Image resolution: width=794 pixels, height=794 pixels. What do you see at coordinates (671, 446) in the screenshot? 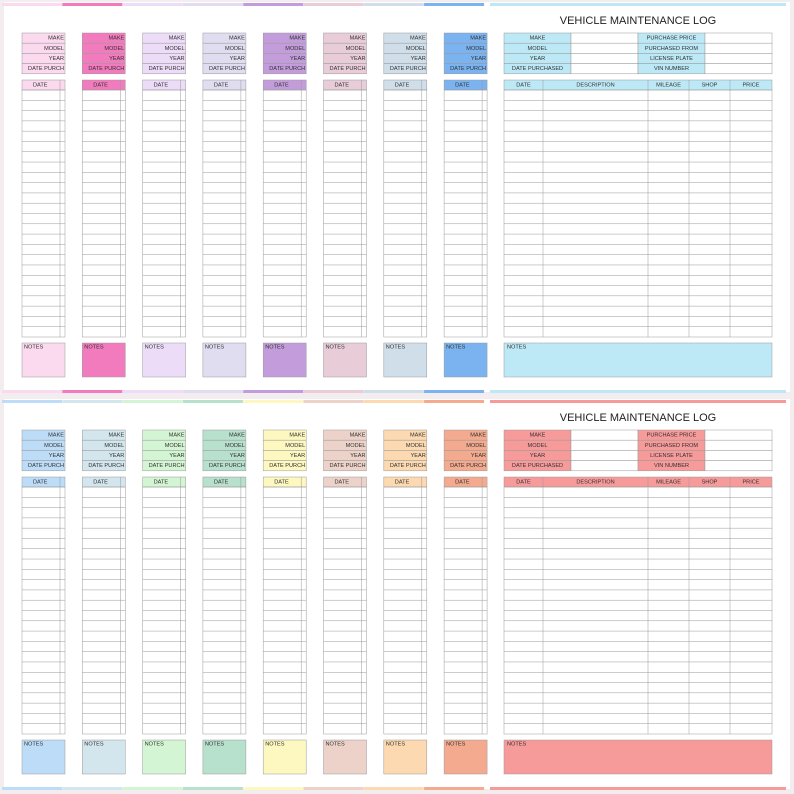
I see `field-label: PURCHASED FROM` at bounding box center [671, 446].